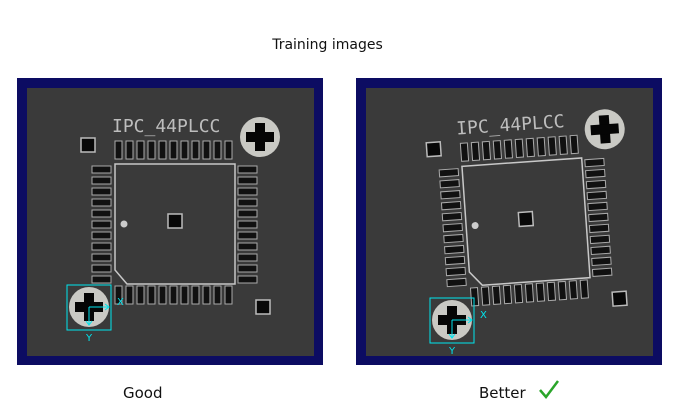 The image size is (685, 420). What do you see at coordinates (327, 45) in the screenshot?
I see `figure-title: Training images` at bounding box center [327, 45].